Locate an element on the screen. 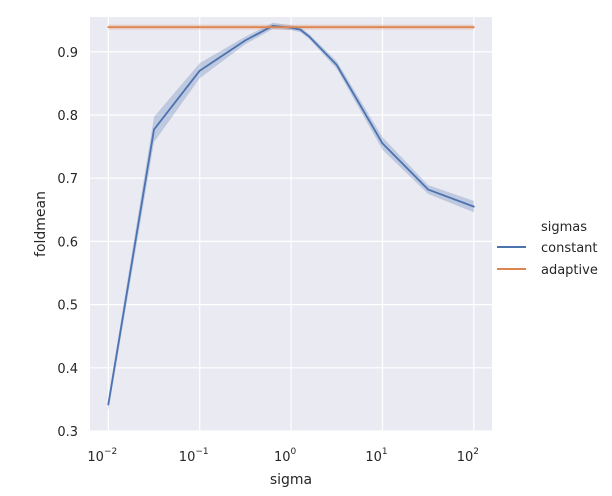  y-tick-label-4: 0.7 is located at coordinates (67, 179).